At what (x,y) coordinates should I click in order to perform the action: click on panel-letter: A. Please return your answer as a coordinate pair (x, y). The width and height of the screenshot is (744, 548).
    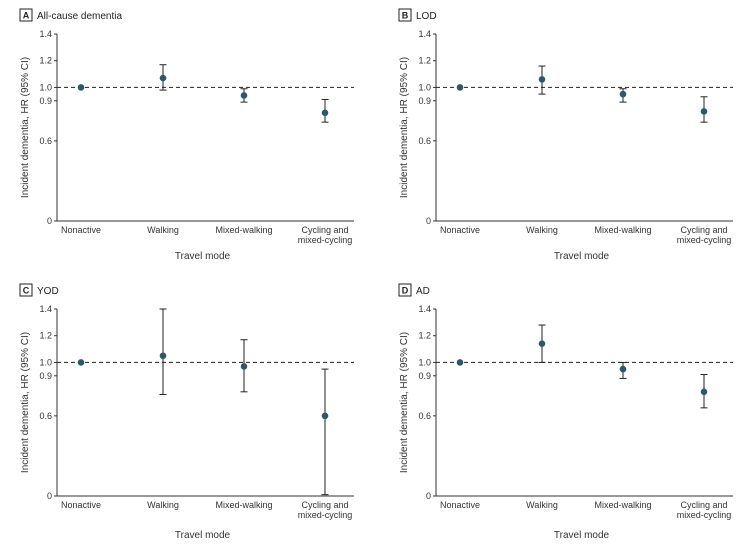
    Looking at the image, I should click on (26, 16).